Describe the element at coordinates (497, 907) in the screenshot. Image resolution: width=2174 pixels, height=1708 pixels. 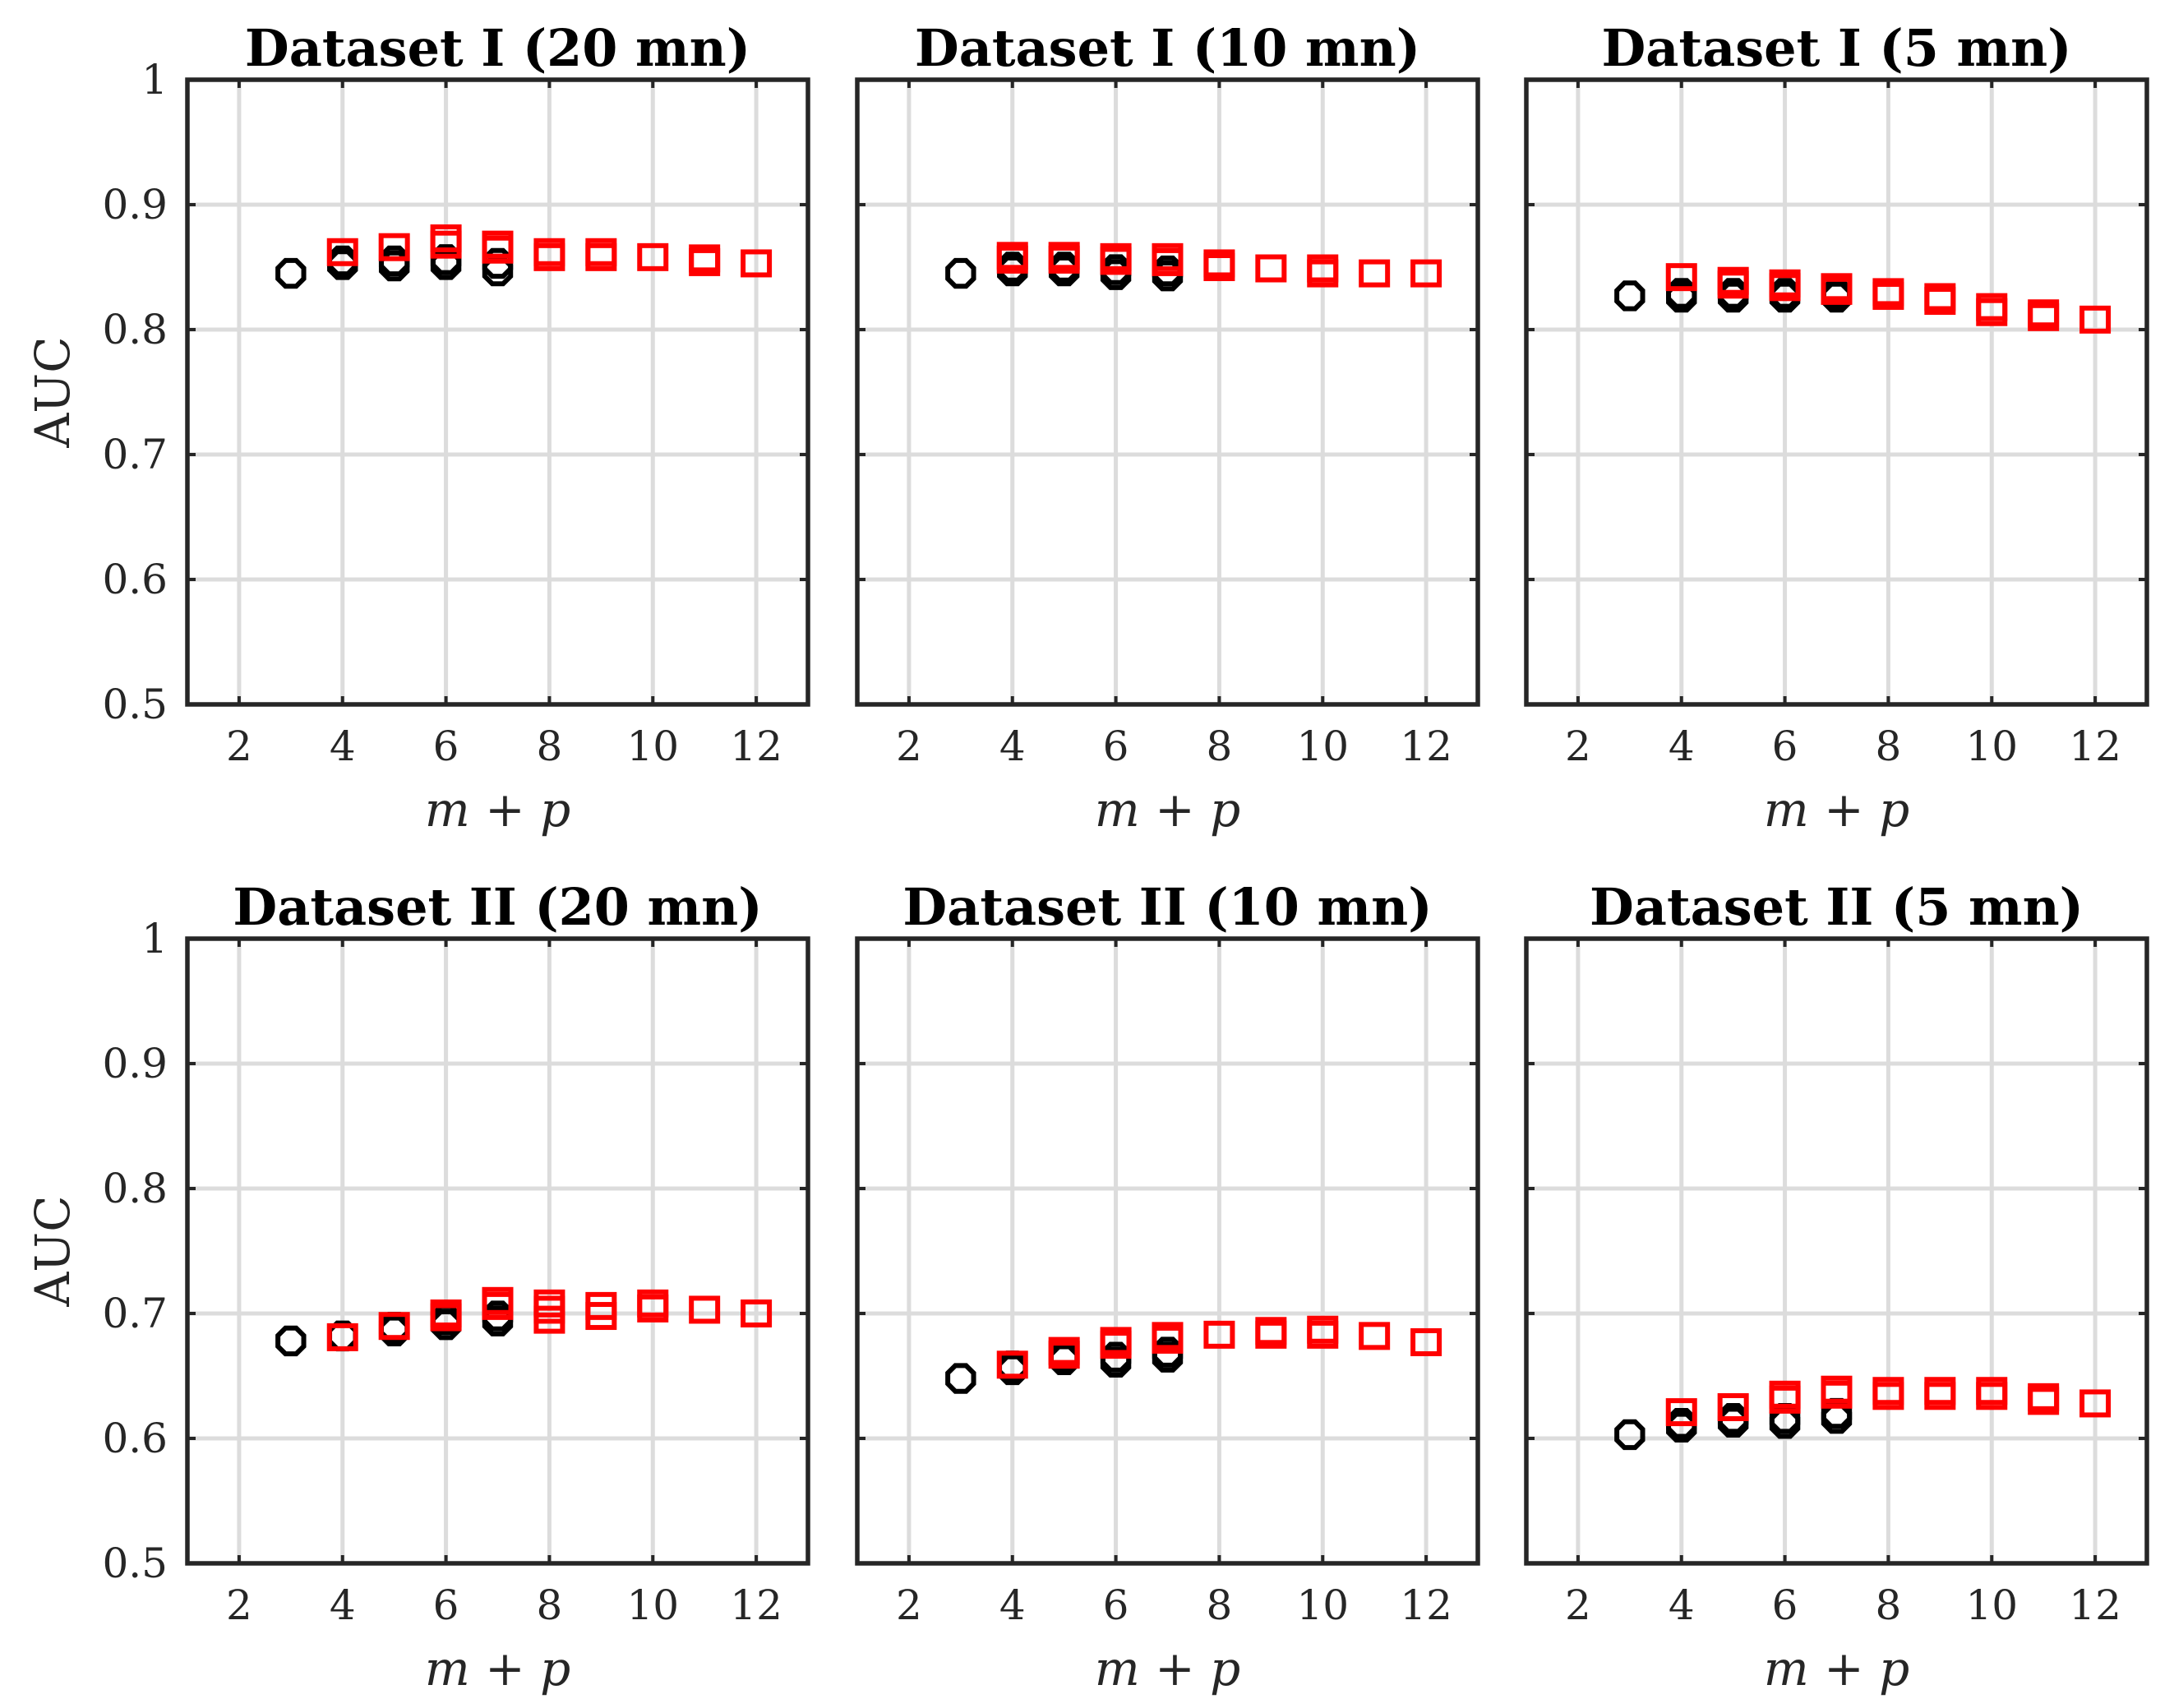
I see `chart-title: Dataset II (20 mn)` at that location.